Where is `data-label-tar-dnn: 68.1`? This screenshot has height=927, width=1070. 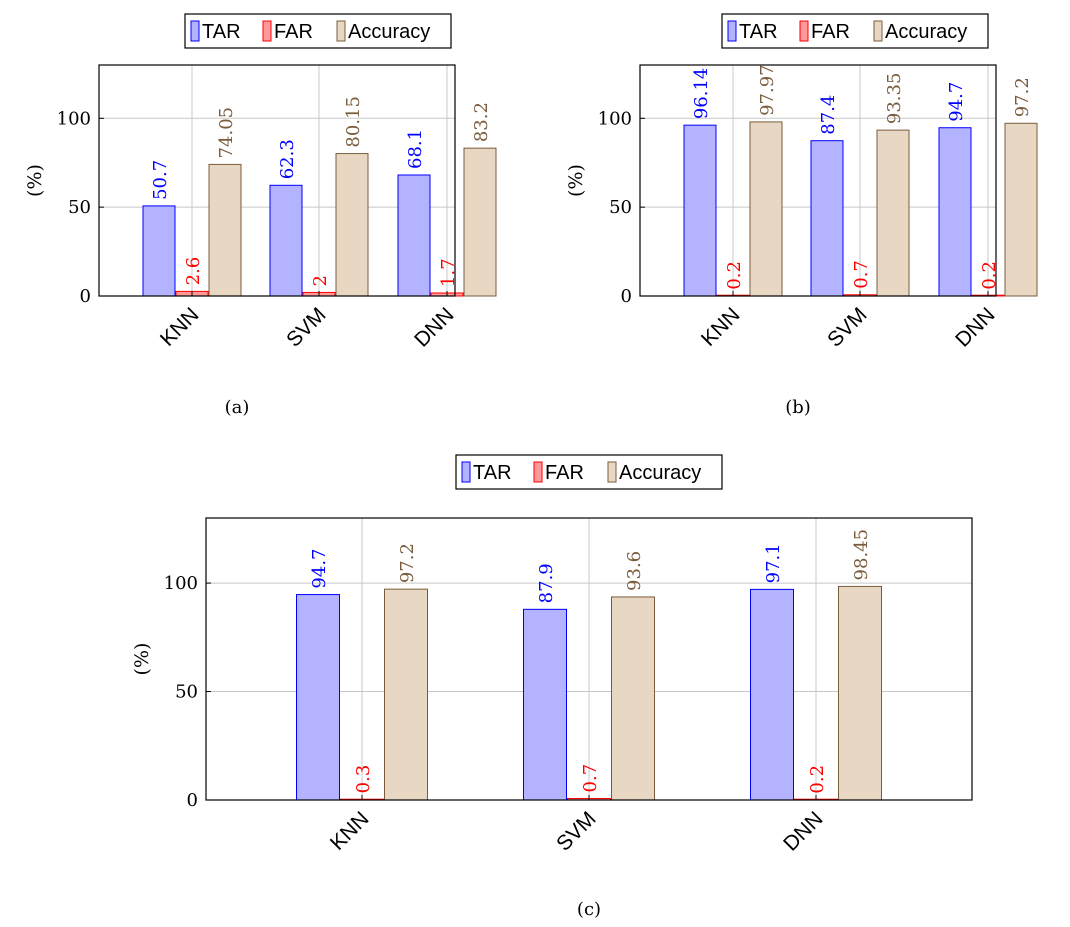 data-label-tar-dnn: 68.1 is located at coordinates (415, 149).